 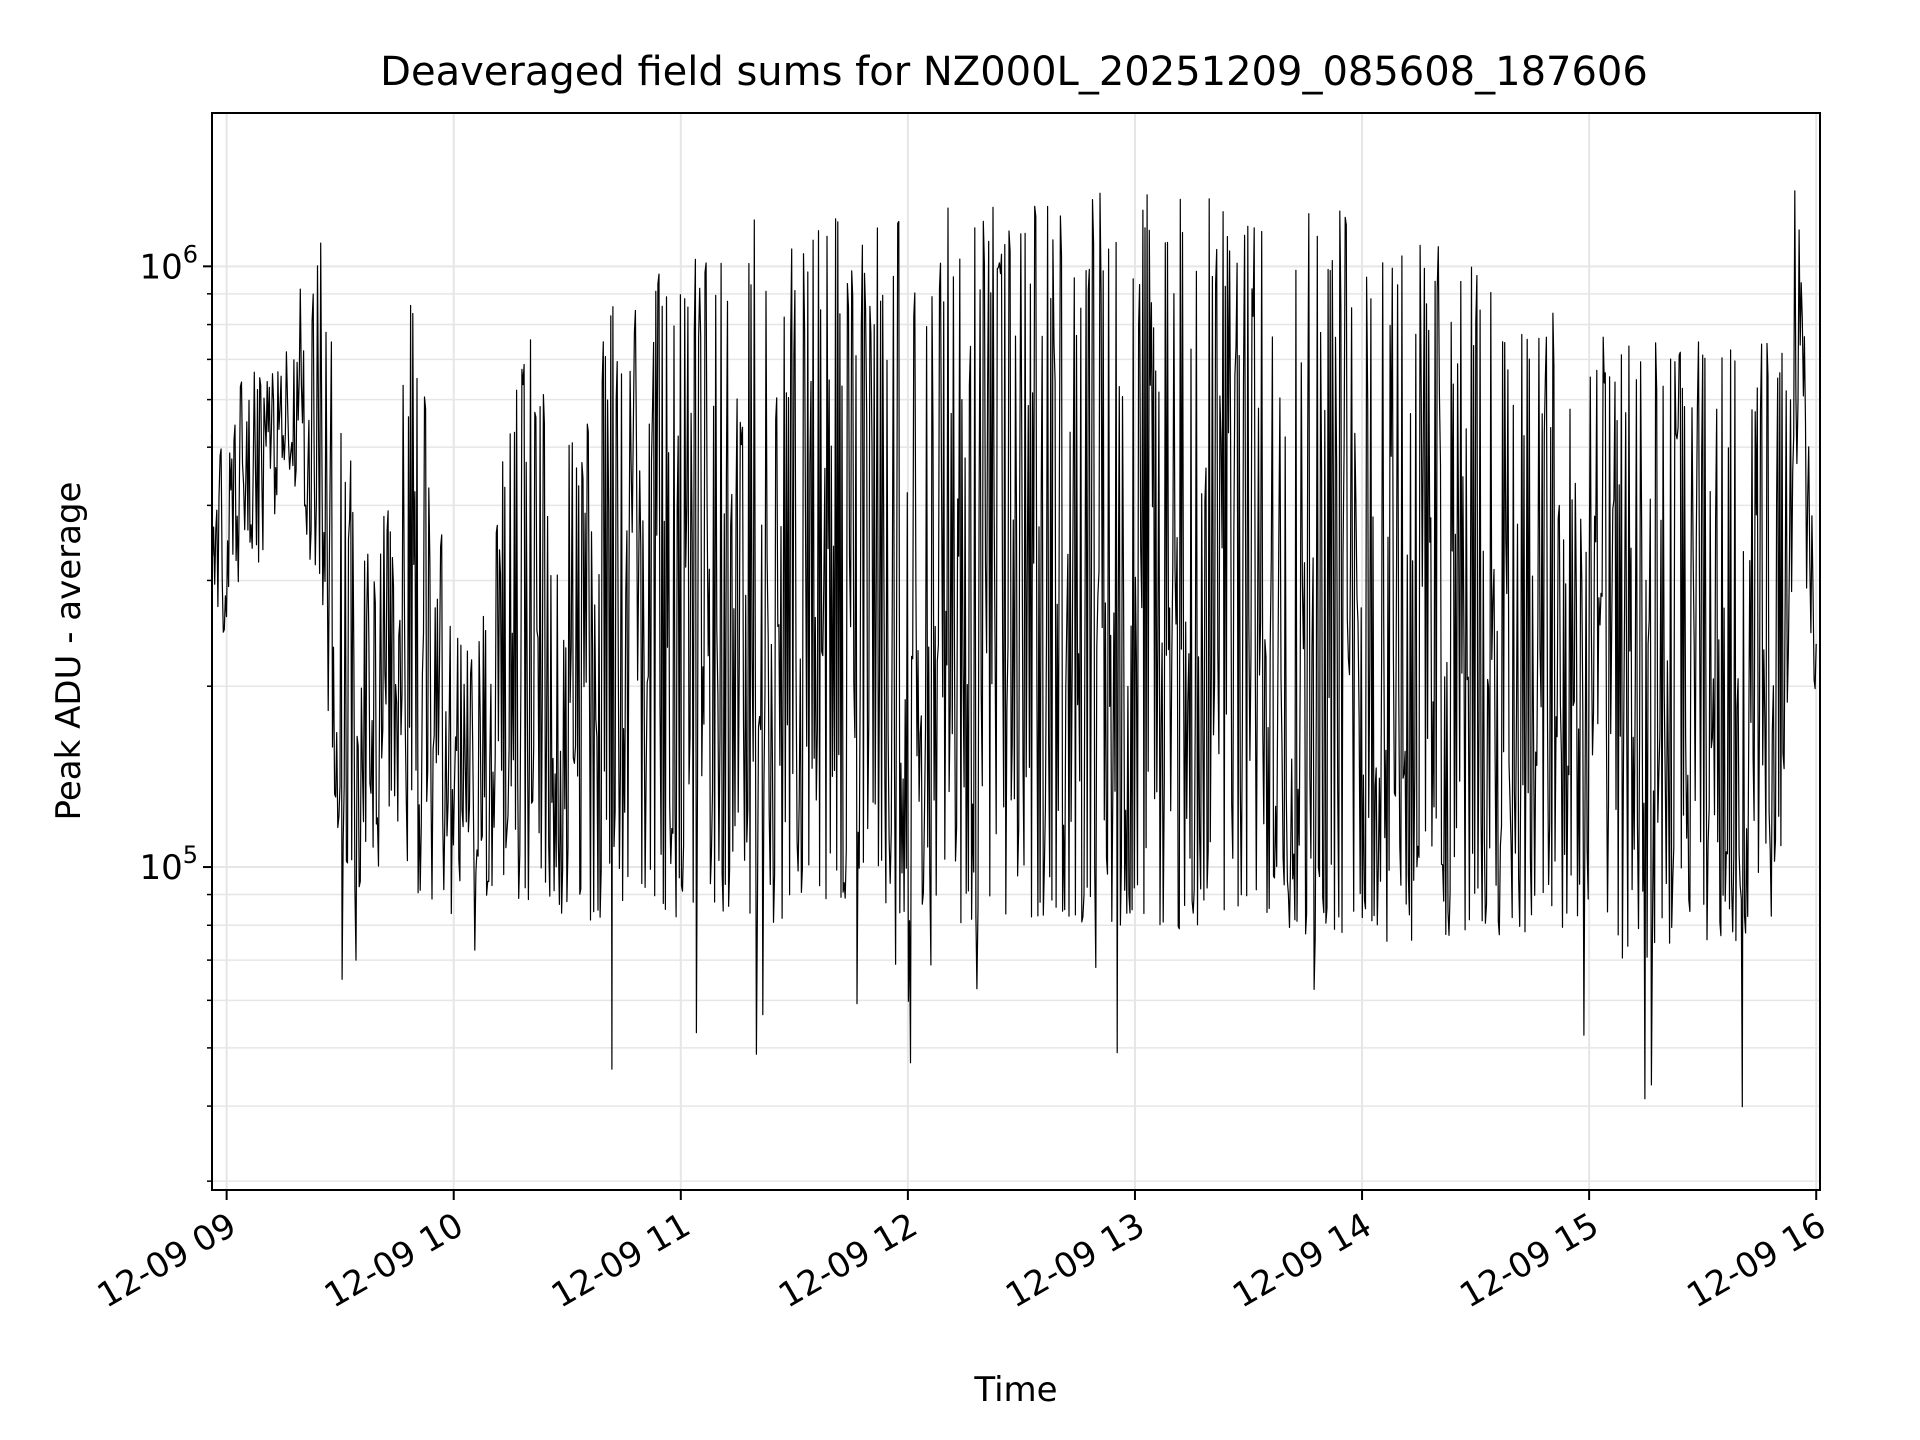 I want to click on y-tick-label: 10⁶, so click(x=168, y=263).